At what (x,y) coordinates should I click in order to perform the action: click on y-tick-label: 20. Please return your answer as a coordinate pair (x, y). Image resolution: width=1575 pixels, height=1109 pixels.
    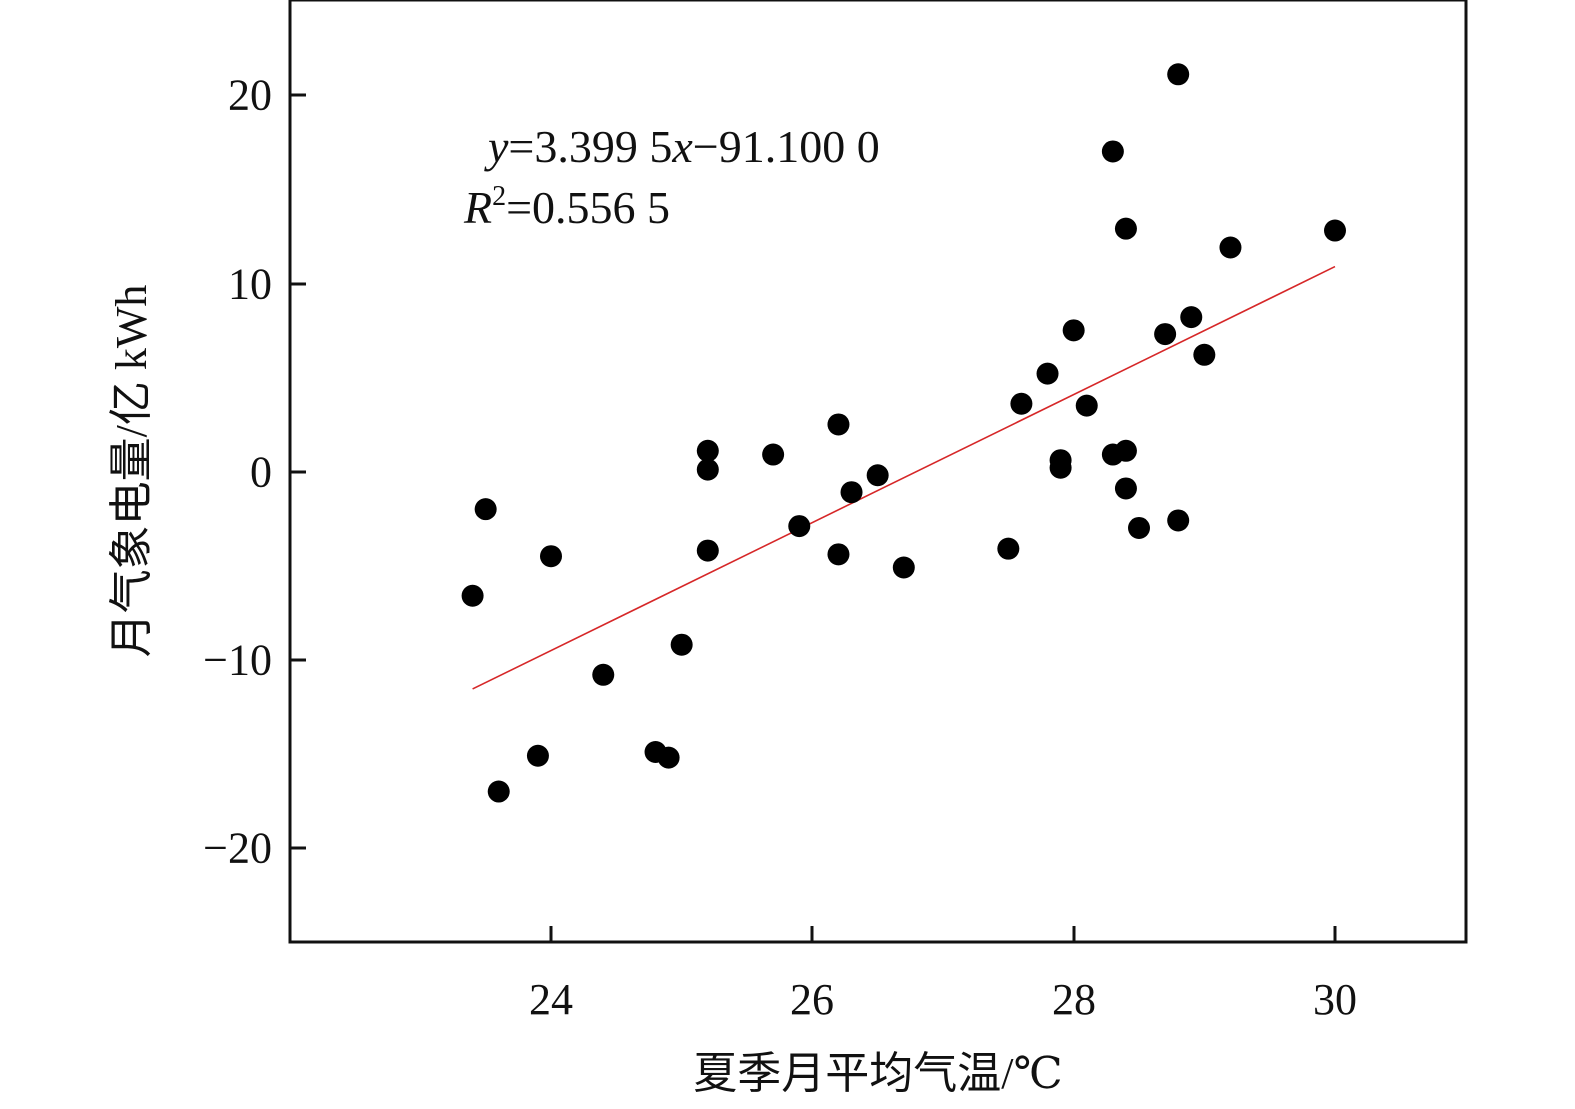
    Looking at the image, I should click on (250, 95).